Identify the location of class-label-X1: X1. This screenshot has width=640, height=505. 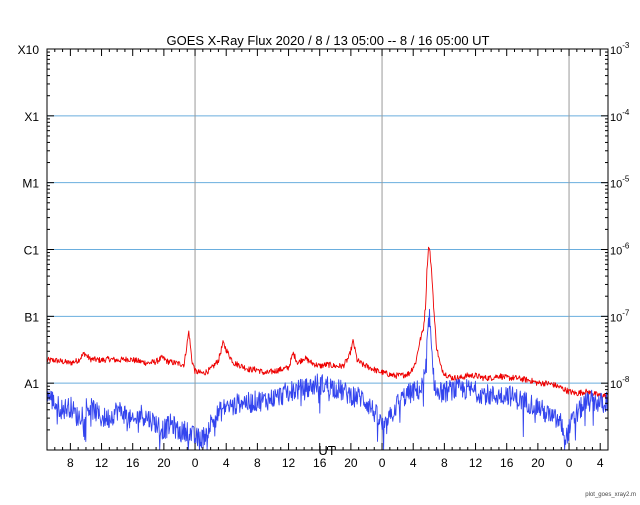
(31, 117).